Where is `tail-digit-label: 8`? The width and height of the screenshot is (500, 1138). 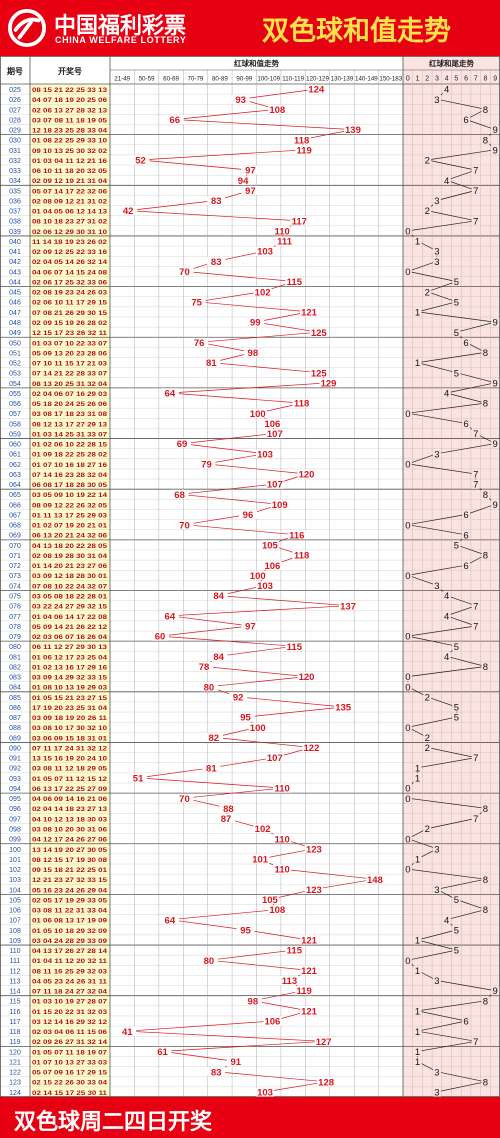
tail-digit-label: 8 is located at coordinates (485, 79).